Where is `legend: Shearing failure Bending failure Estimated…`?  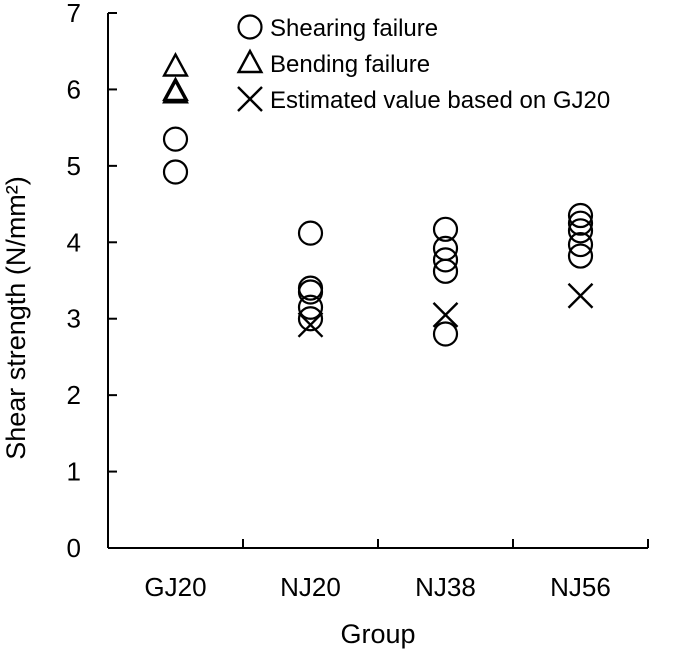
legend: Shearing failure Bending failure Estimated… is located at coordinates (423, 64).